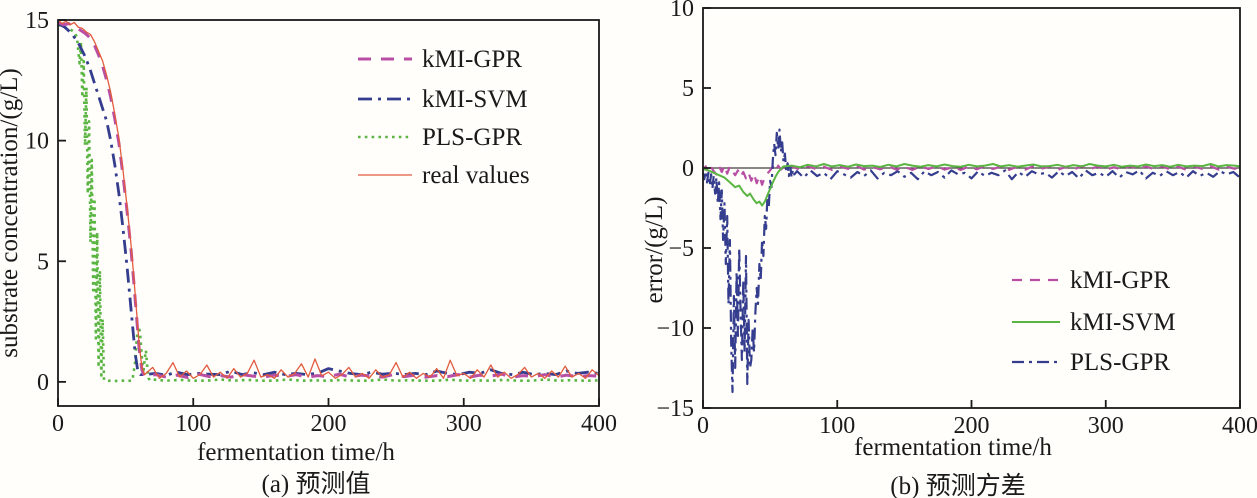 The height and width of the screenshot is (498, 1257). What do you see at coordinates (957, 485) in the screenshot?
I see `panel-b-caption: (b) 预测方差` at bounding box center [957, 485].